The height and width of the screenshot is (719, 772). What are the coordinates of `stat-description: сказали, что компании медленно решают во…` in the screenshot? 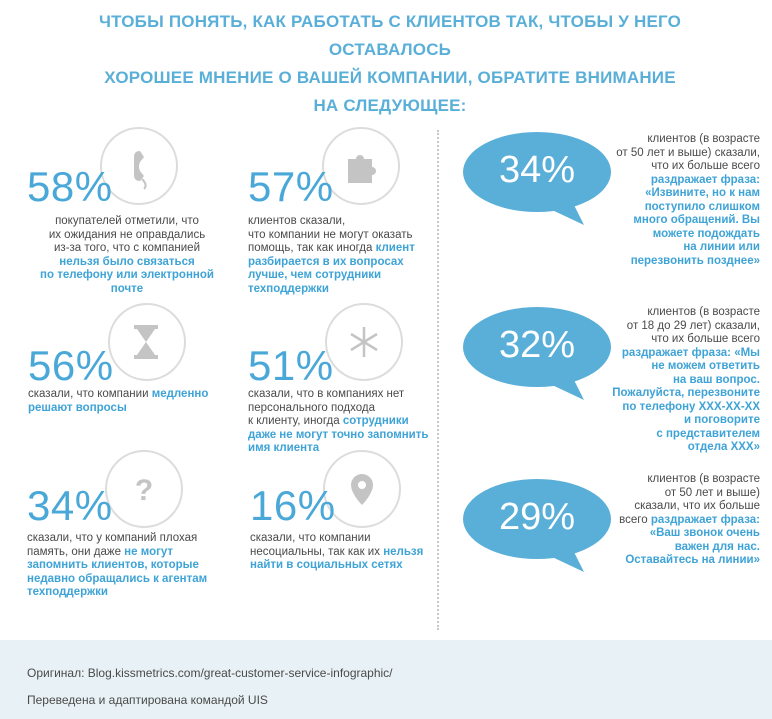 It's located at (118, 401).